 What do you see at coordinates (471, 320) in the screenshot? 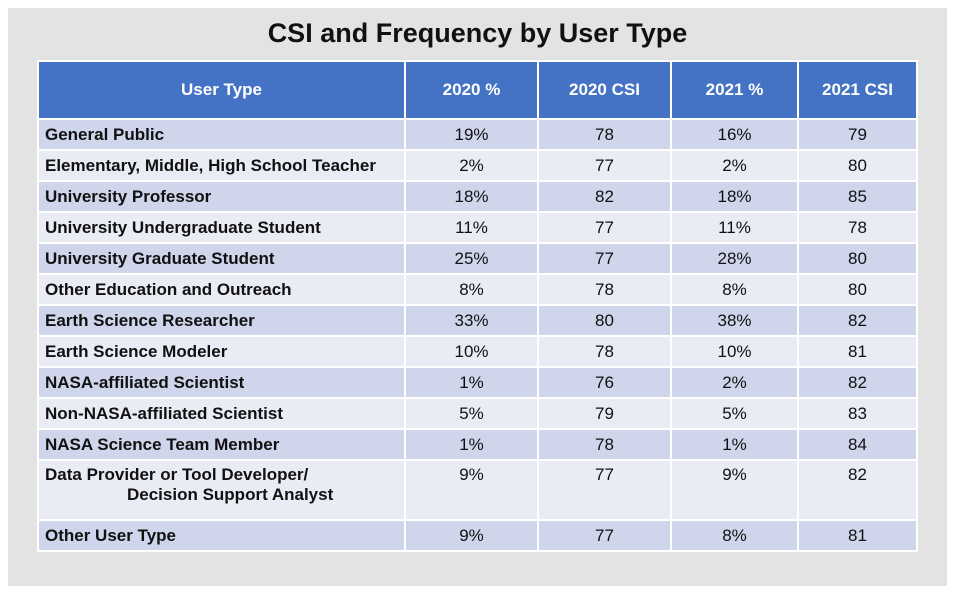
I see `cell-2020-pct: 33%` at bounding box center [471, 320].